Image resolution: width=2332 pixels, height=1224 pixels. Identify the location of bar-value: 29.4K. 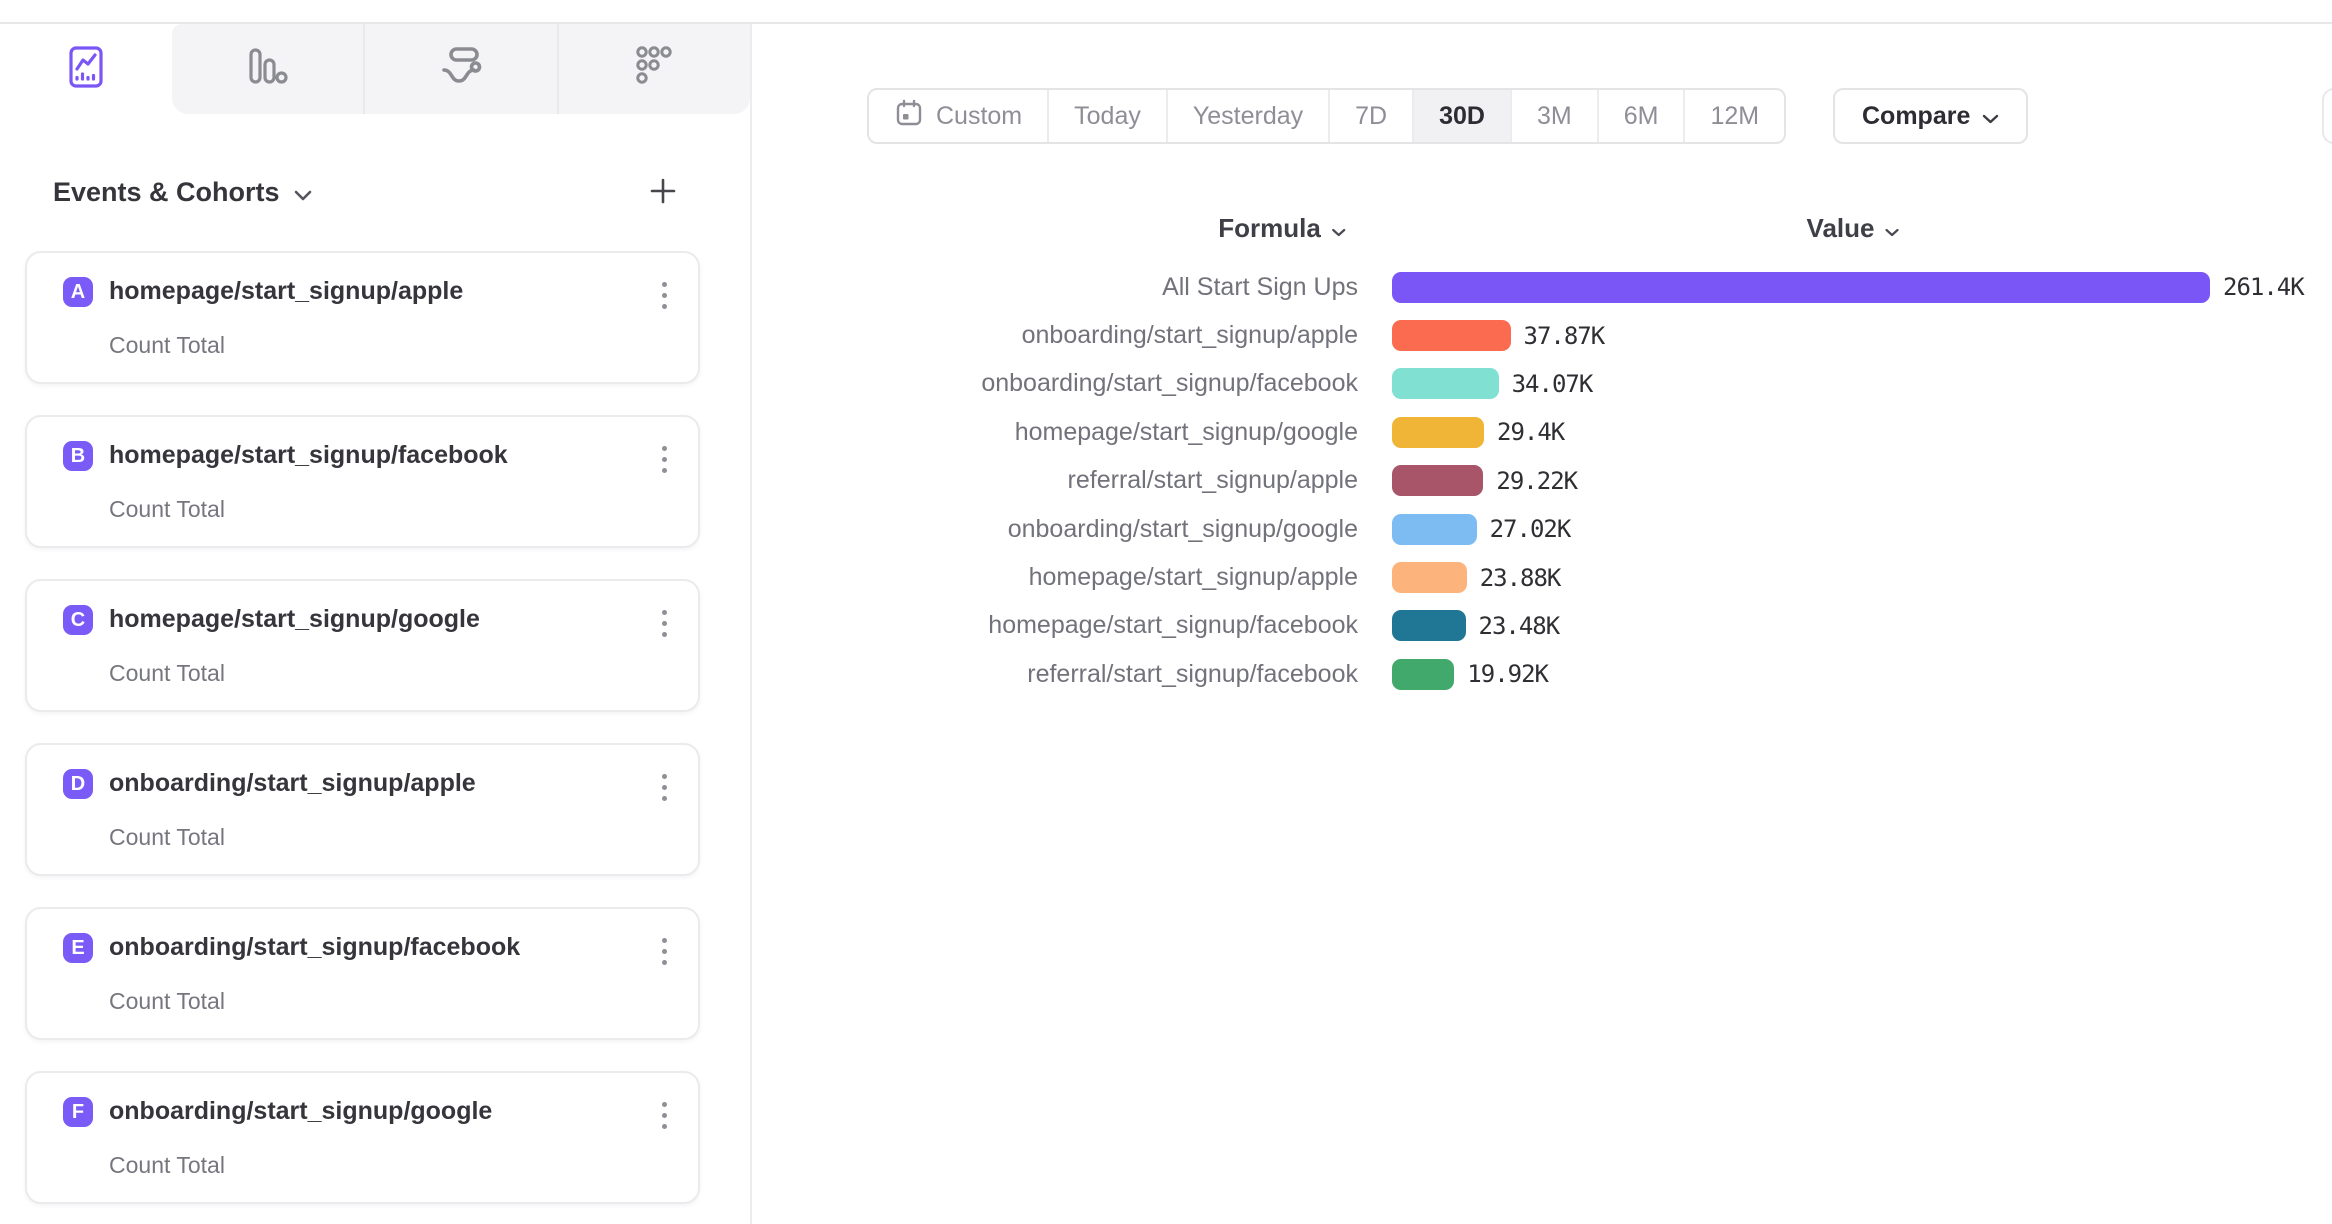
(1531, 432).